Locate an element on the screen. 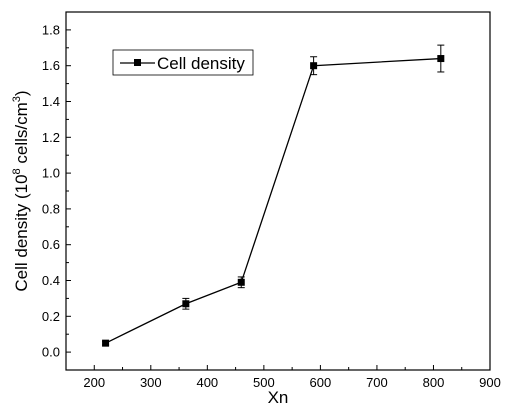 This screenshot has height=410, width=508. x-tick-label: 800 is located at coordinates (434, 382).